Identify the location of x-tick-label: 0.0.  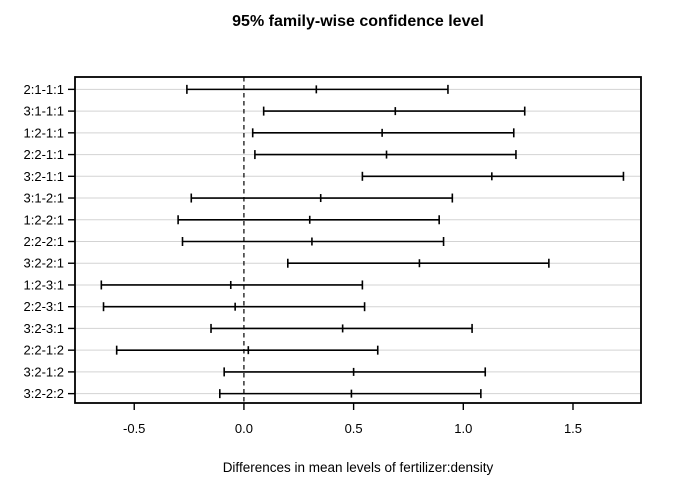
(244, 428).